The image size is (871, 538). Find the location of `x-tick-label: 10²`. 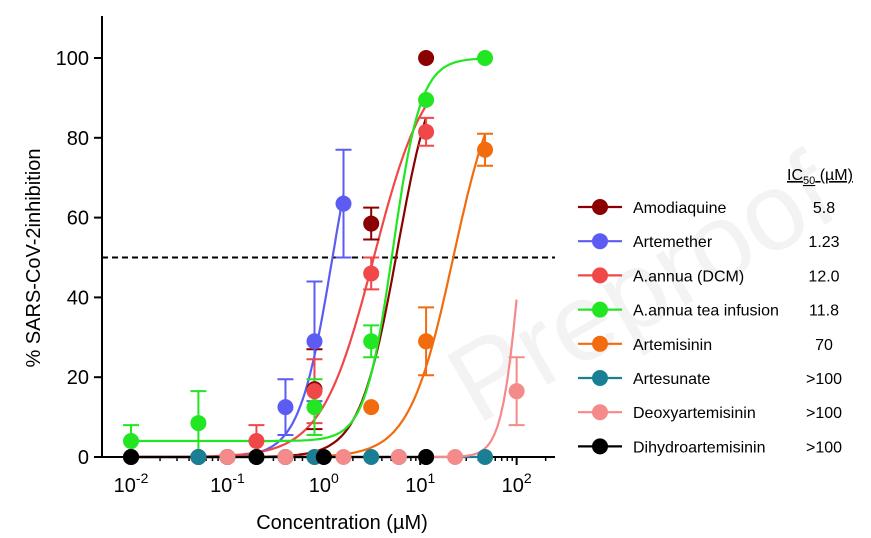

x-tick-label: 10² is located at coordinates (517, 483).